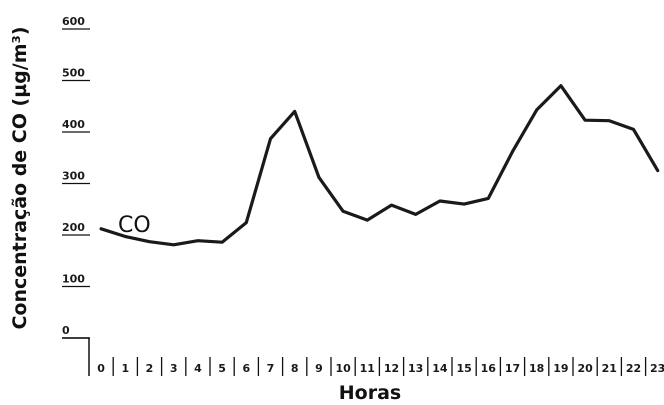 This screenshot has width=664, height=405. Describe the element at coordinates (560, 368) in the screenshot. I see `x-category-label: 19` at that location.